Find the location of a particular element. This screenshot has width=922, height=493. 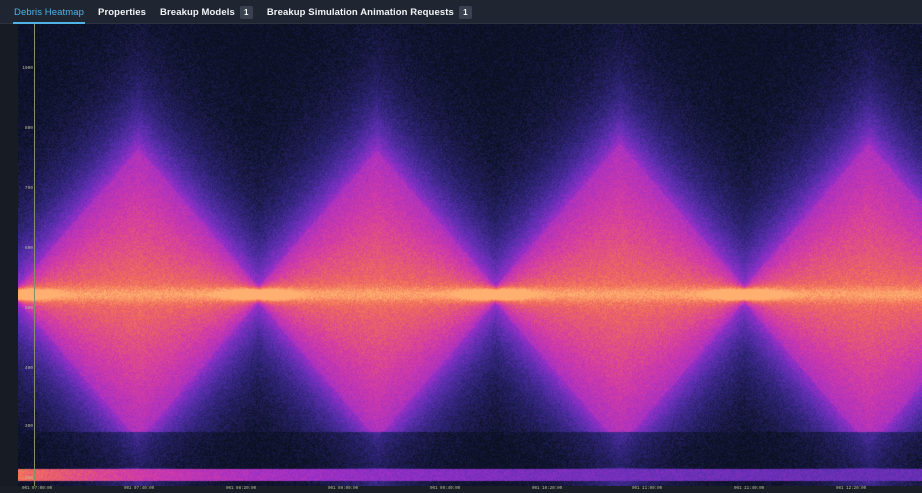

y-tick-label: 300 is located at coordinates (28, 426).